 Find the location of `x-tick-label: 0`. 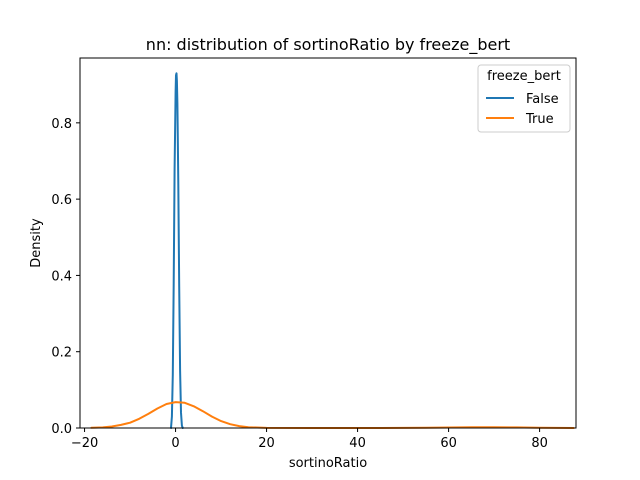

x-tick-label: 0 is located at coordinates (175, 443).